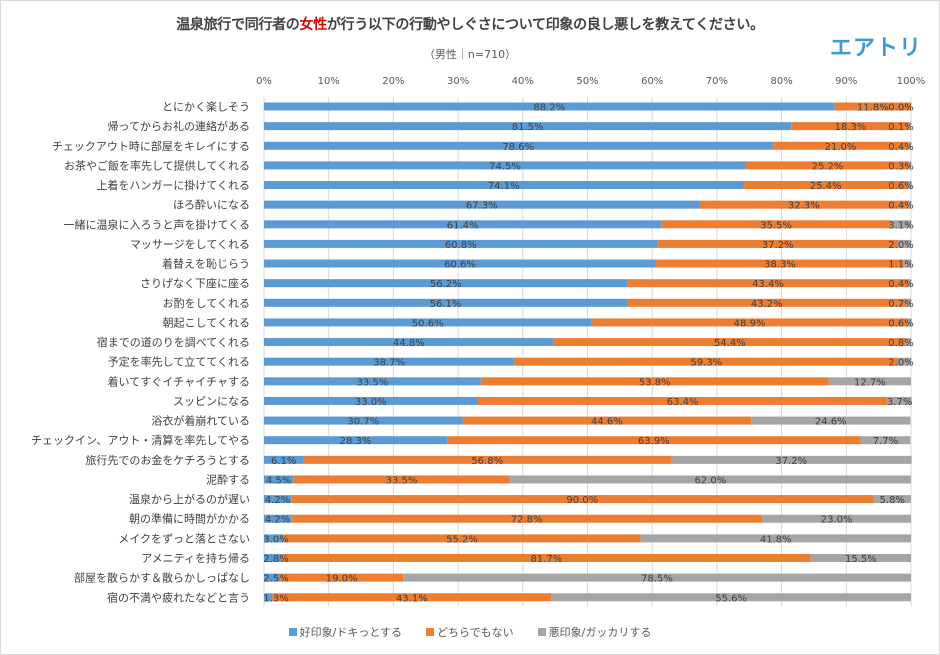 This screenshot has width=940, height=655. I want to click on data-label: 56.2%, so click(446, 284).